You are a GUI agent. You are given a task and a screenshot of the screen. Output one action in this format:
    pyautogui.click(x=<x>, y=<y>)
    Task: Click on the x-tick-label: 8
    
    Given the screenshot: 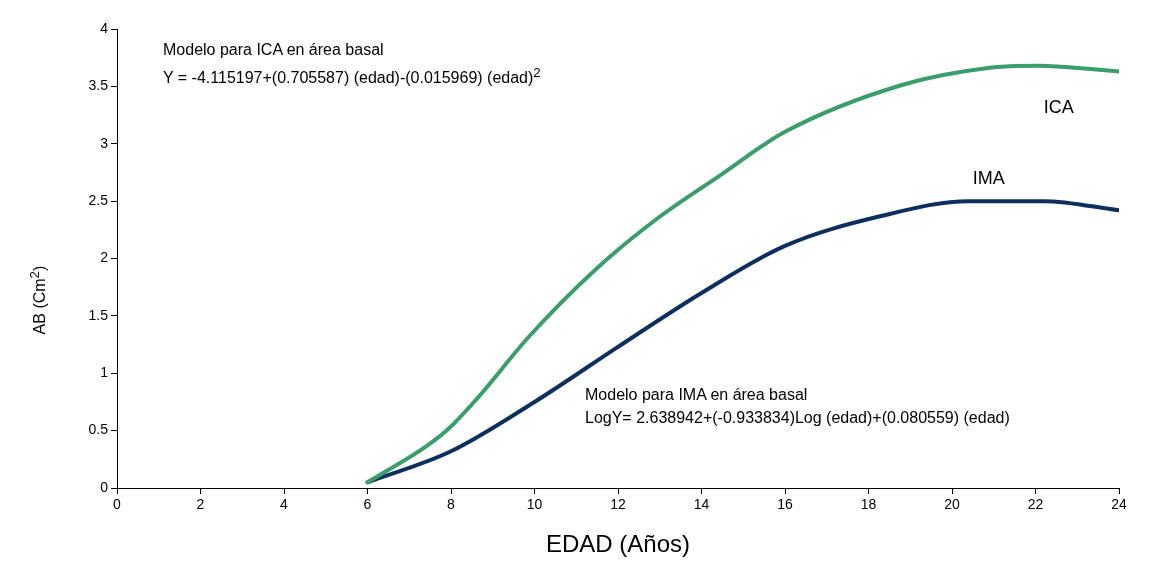 What is the action you would take?
    pyautogui.click(x=451, y=504)
    